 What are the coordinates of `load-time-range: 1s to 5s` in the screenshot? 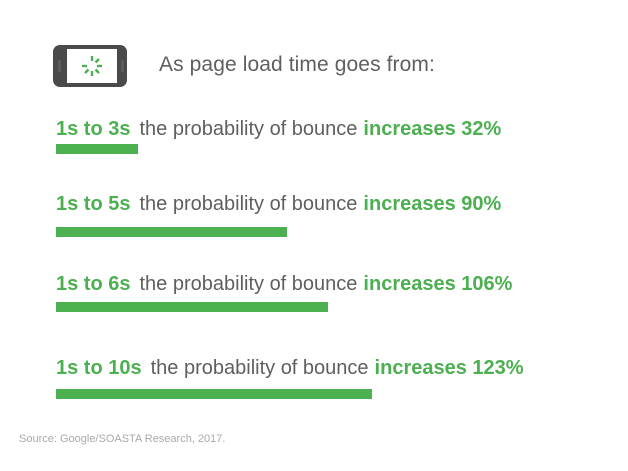 It's located at (93, 204).